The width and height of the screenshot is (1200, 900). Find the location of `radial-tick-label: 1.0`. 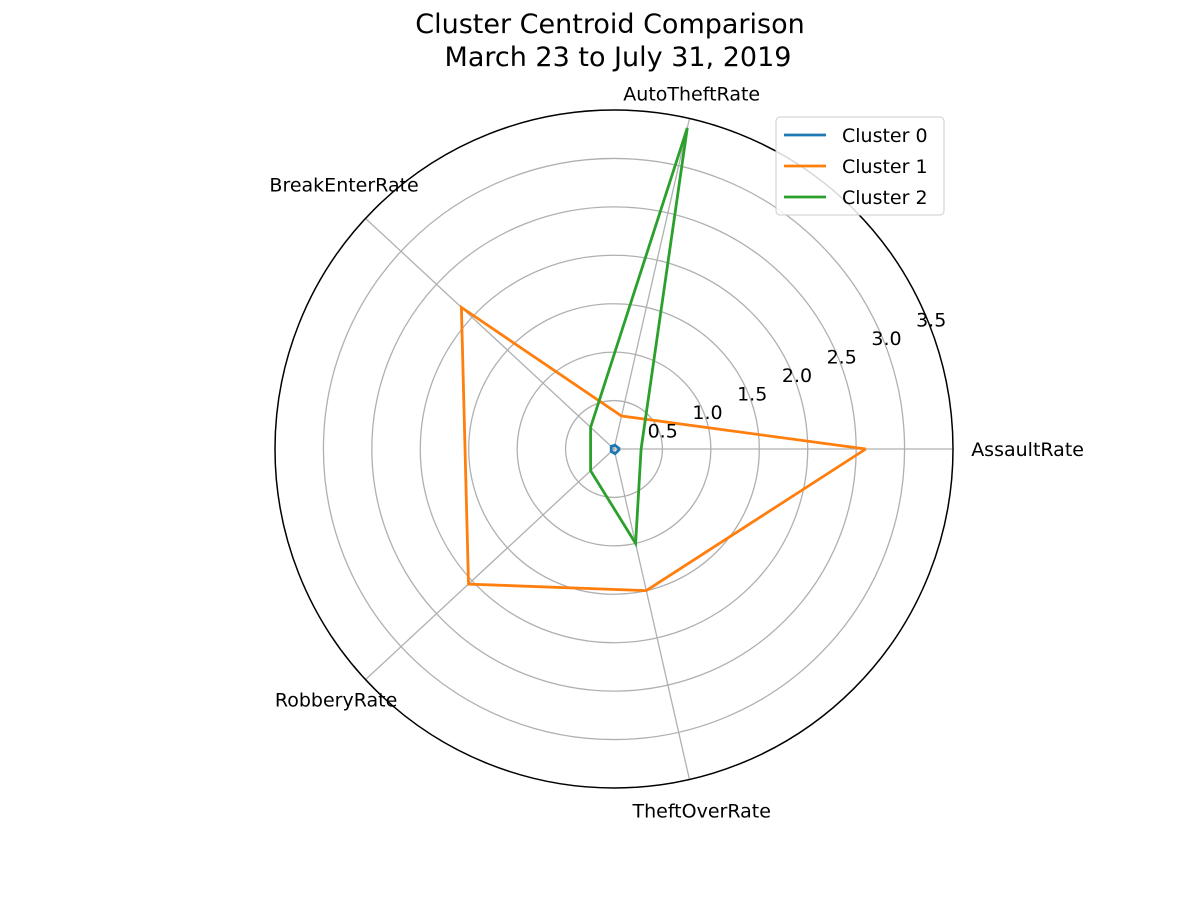

radial-tick-label: 1.0 is located at coordinates (707, 413).